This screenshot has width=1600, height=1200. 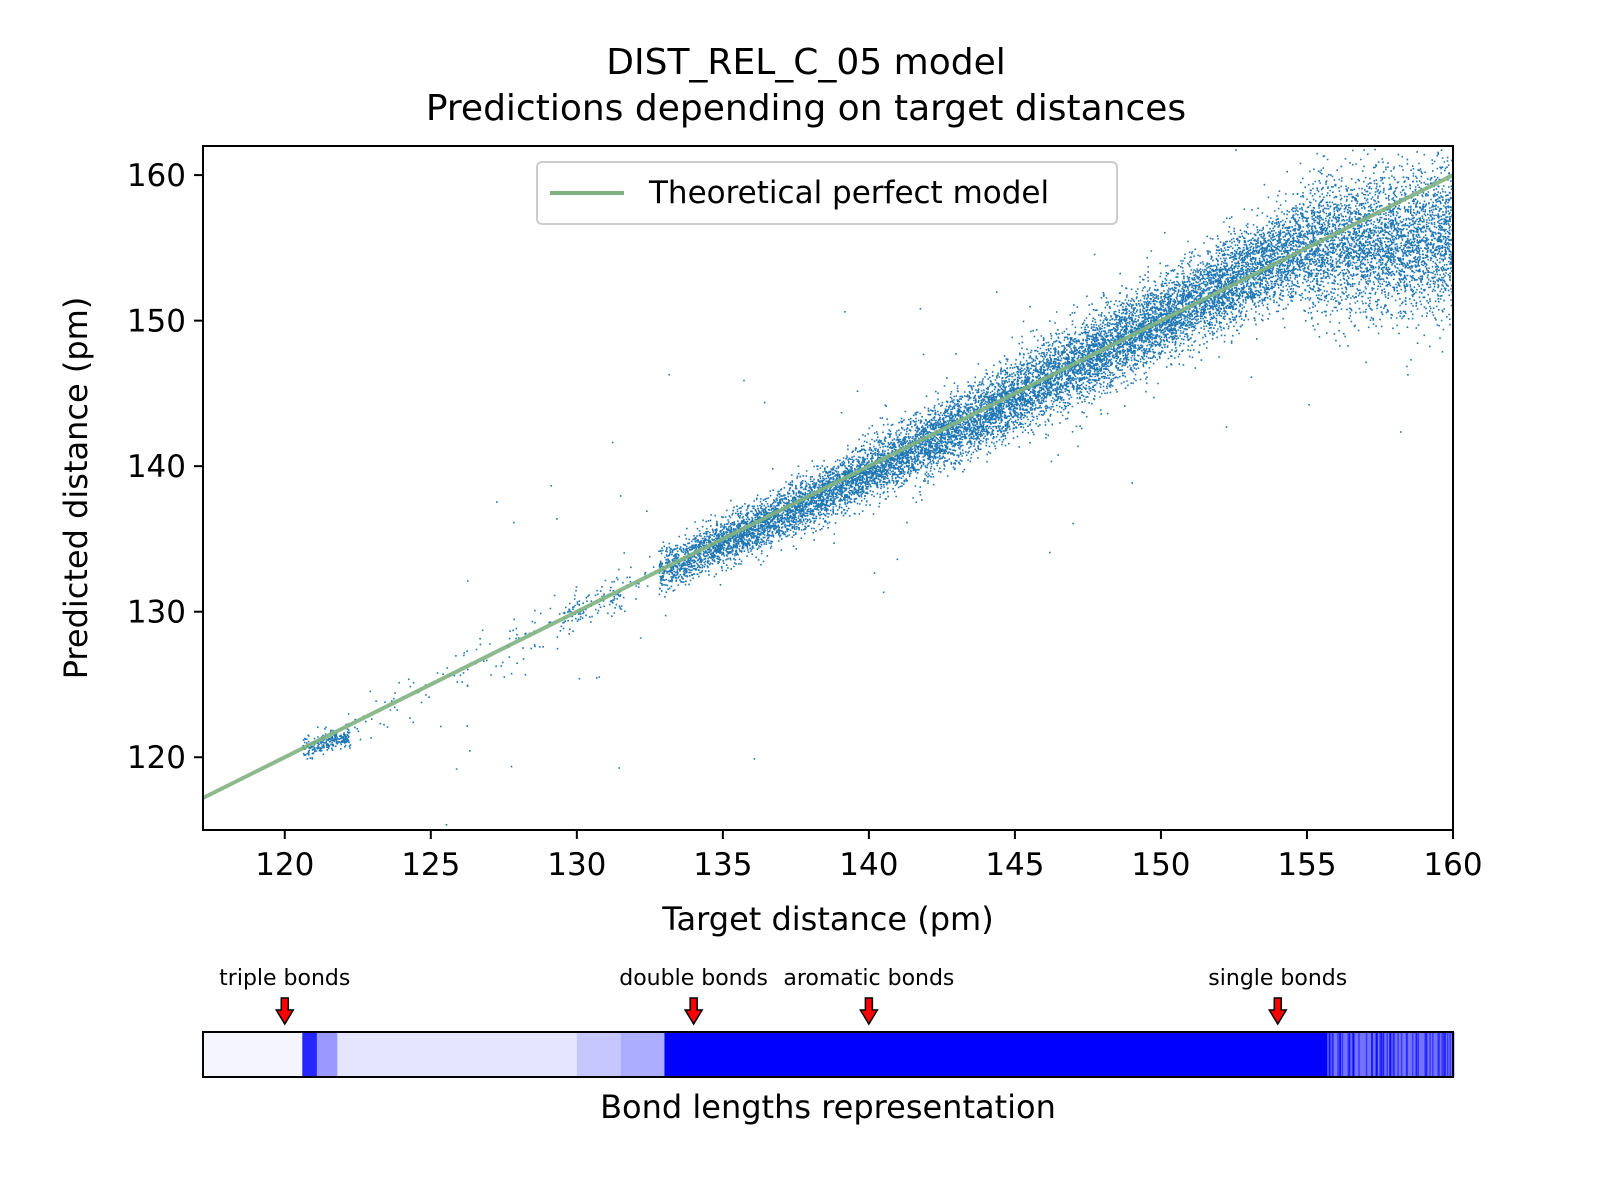 What do you see at coordinates (1452, 865) in the screenshot?
I see `x-tick-label: 160` at bounding box center [1452, 865].